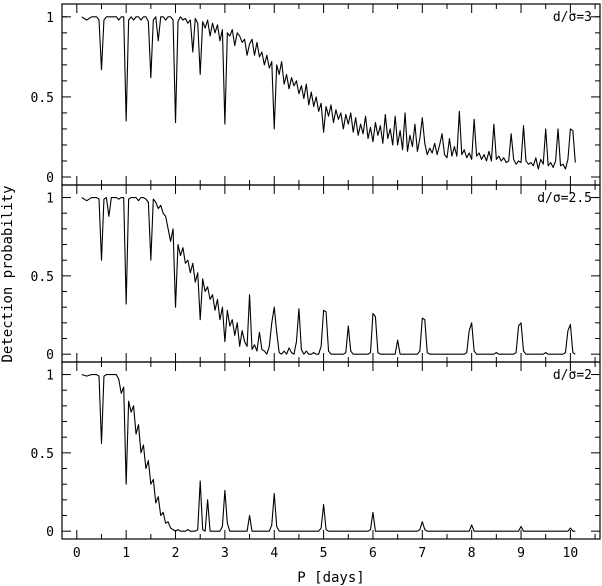 The height and width of the screenshot is (586, 602). What do you see at coordinates (126, 553) in the screenshot?
I see `x-tick-label: 1` at bounding box center [126, 553].